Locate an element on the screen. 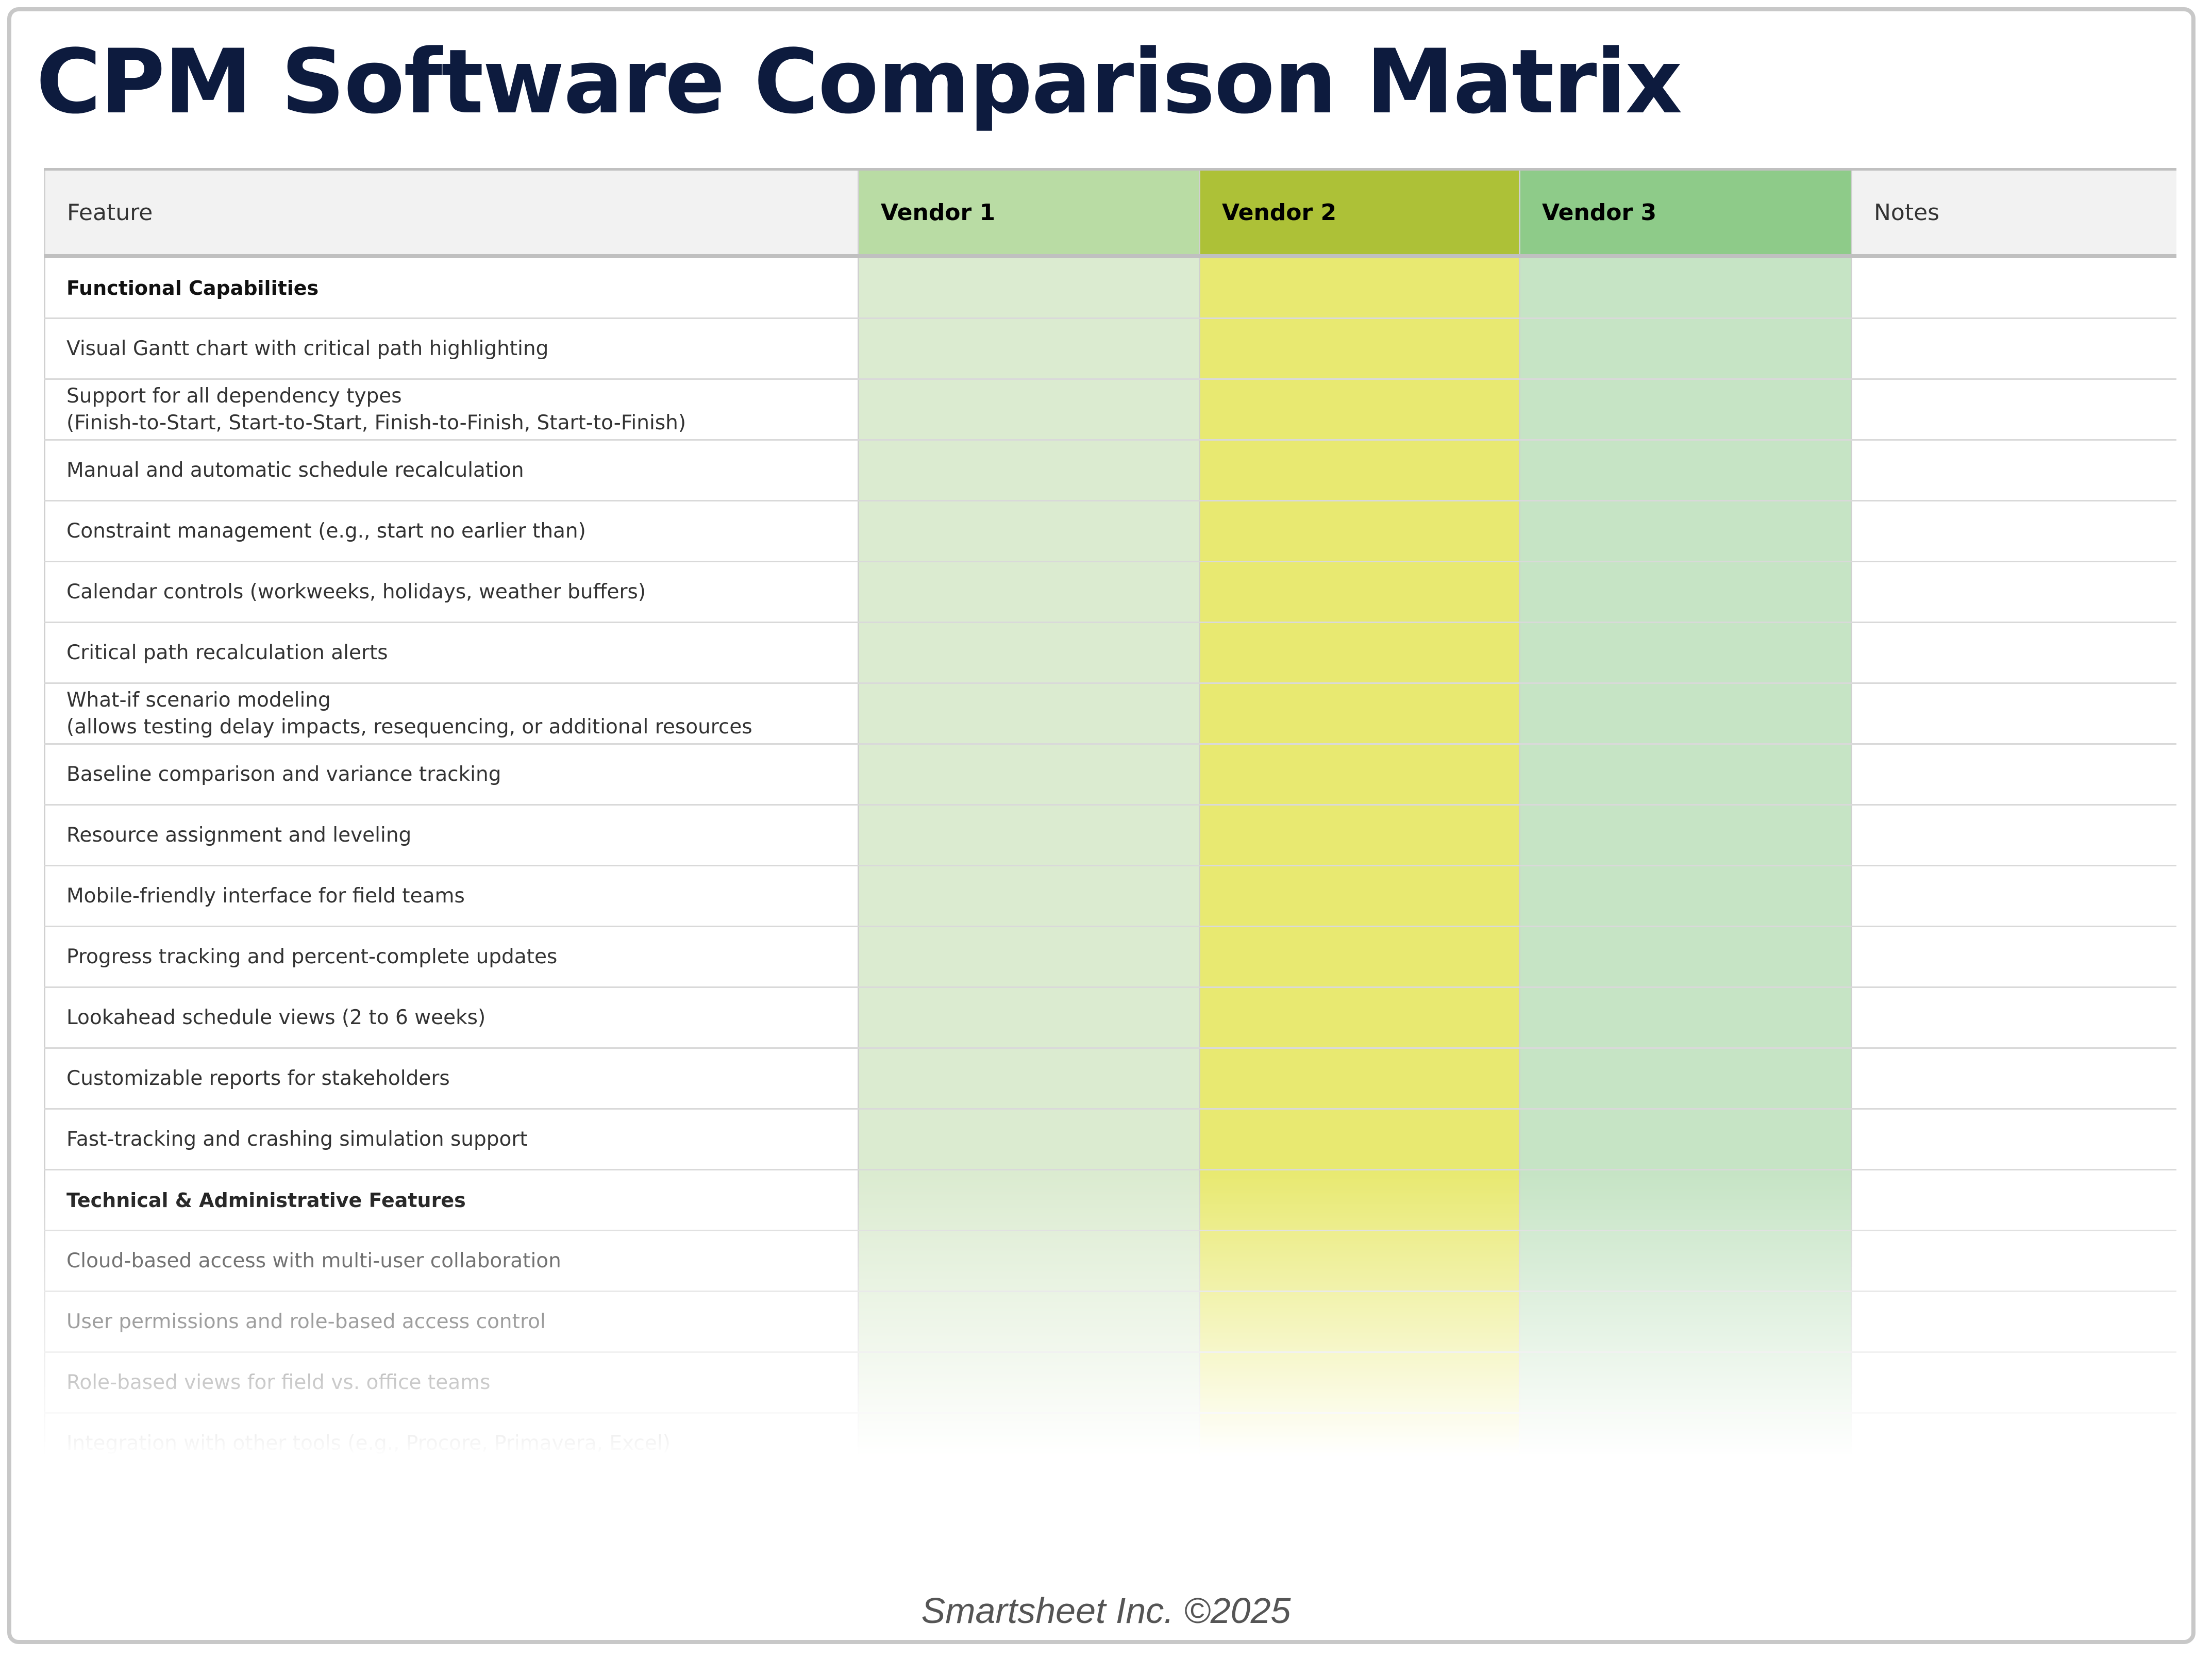 The height and width of the screenshot is (1658, 2212). feature-cell: Functional Capabilities is located at coordinates (451, 287).